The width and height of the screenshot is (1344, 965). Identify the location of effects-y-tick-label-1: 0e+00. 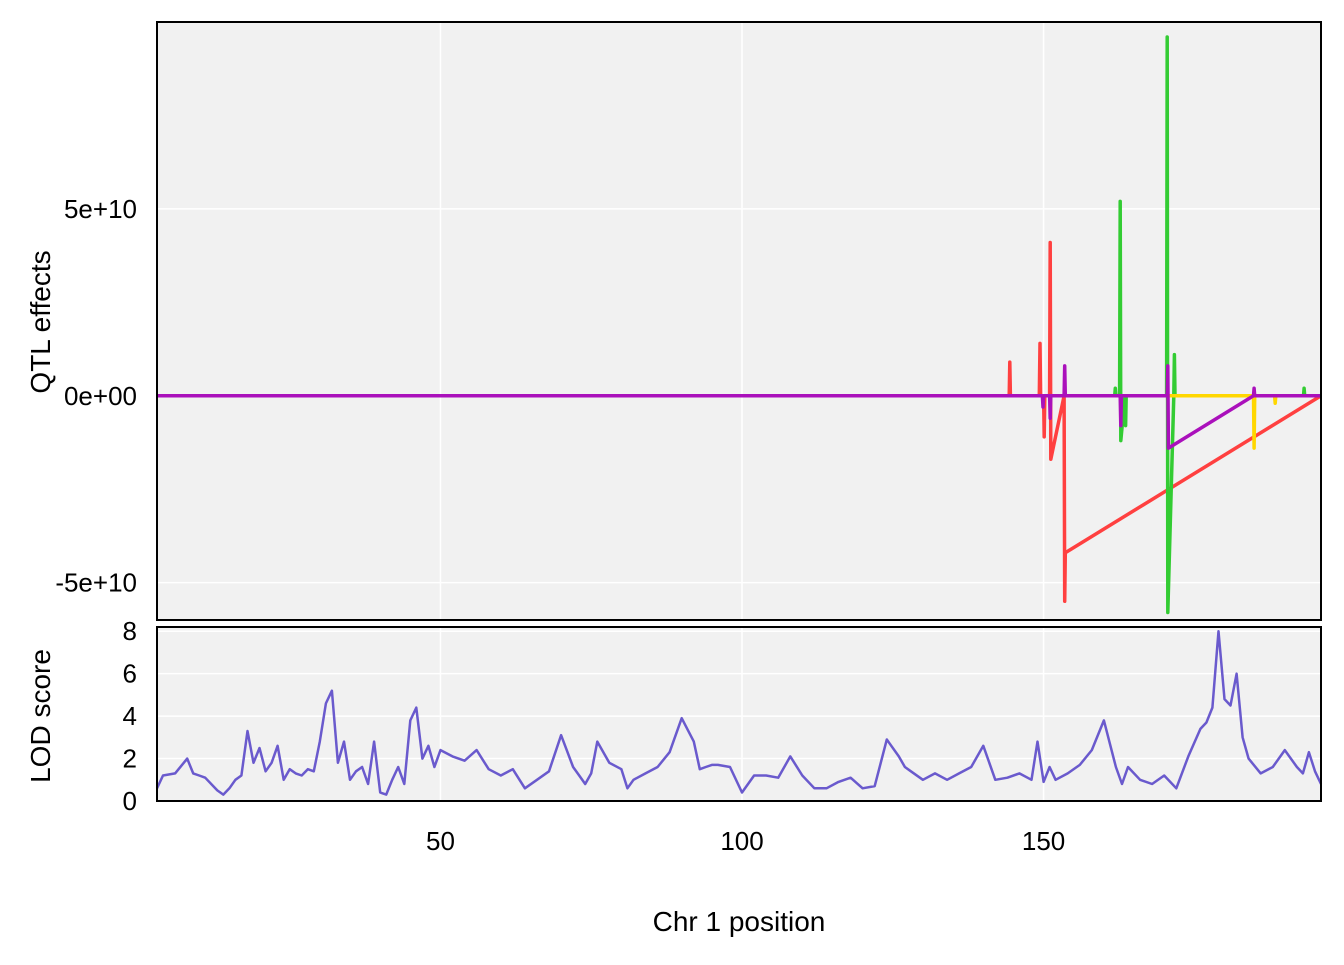
(100, 396).